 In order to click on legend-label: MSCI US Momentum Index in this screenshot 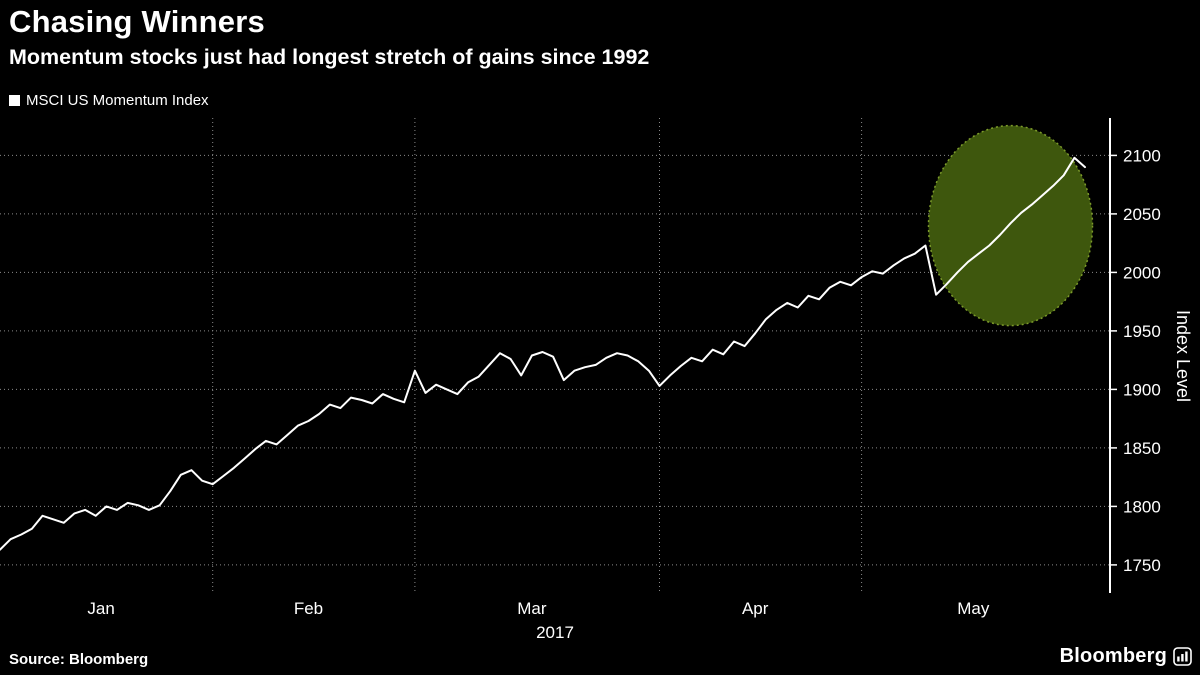, I will do `click(117, 100)`.